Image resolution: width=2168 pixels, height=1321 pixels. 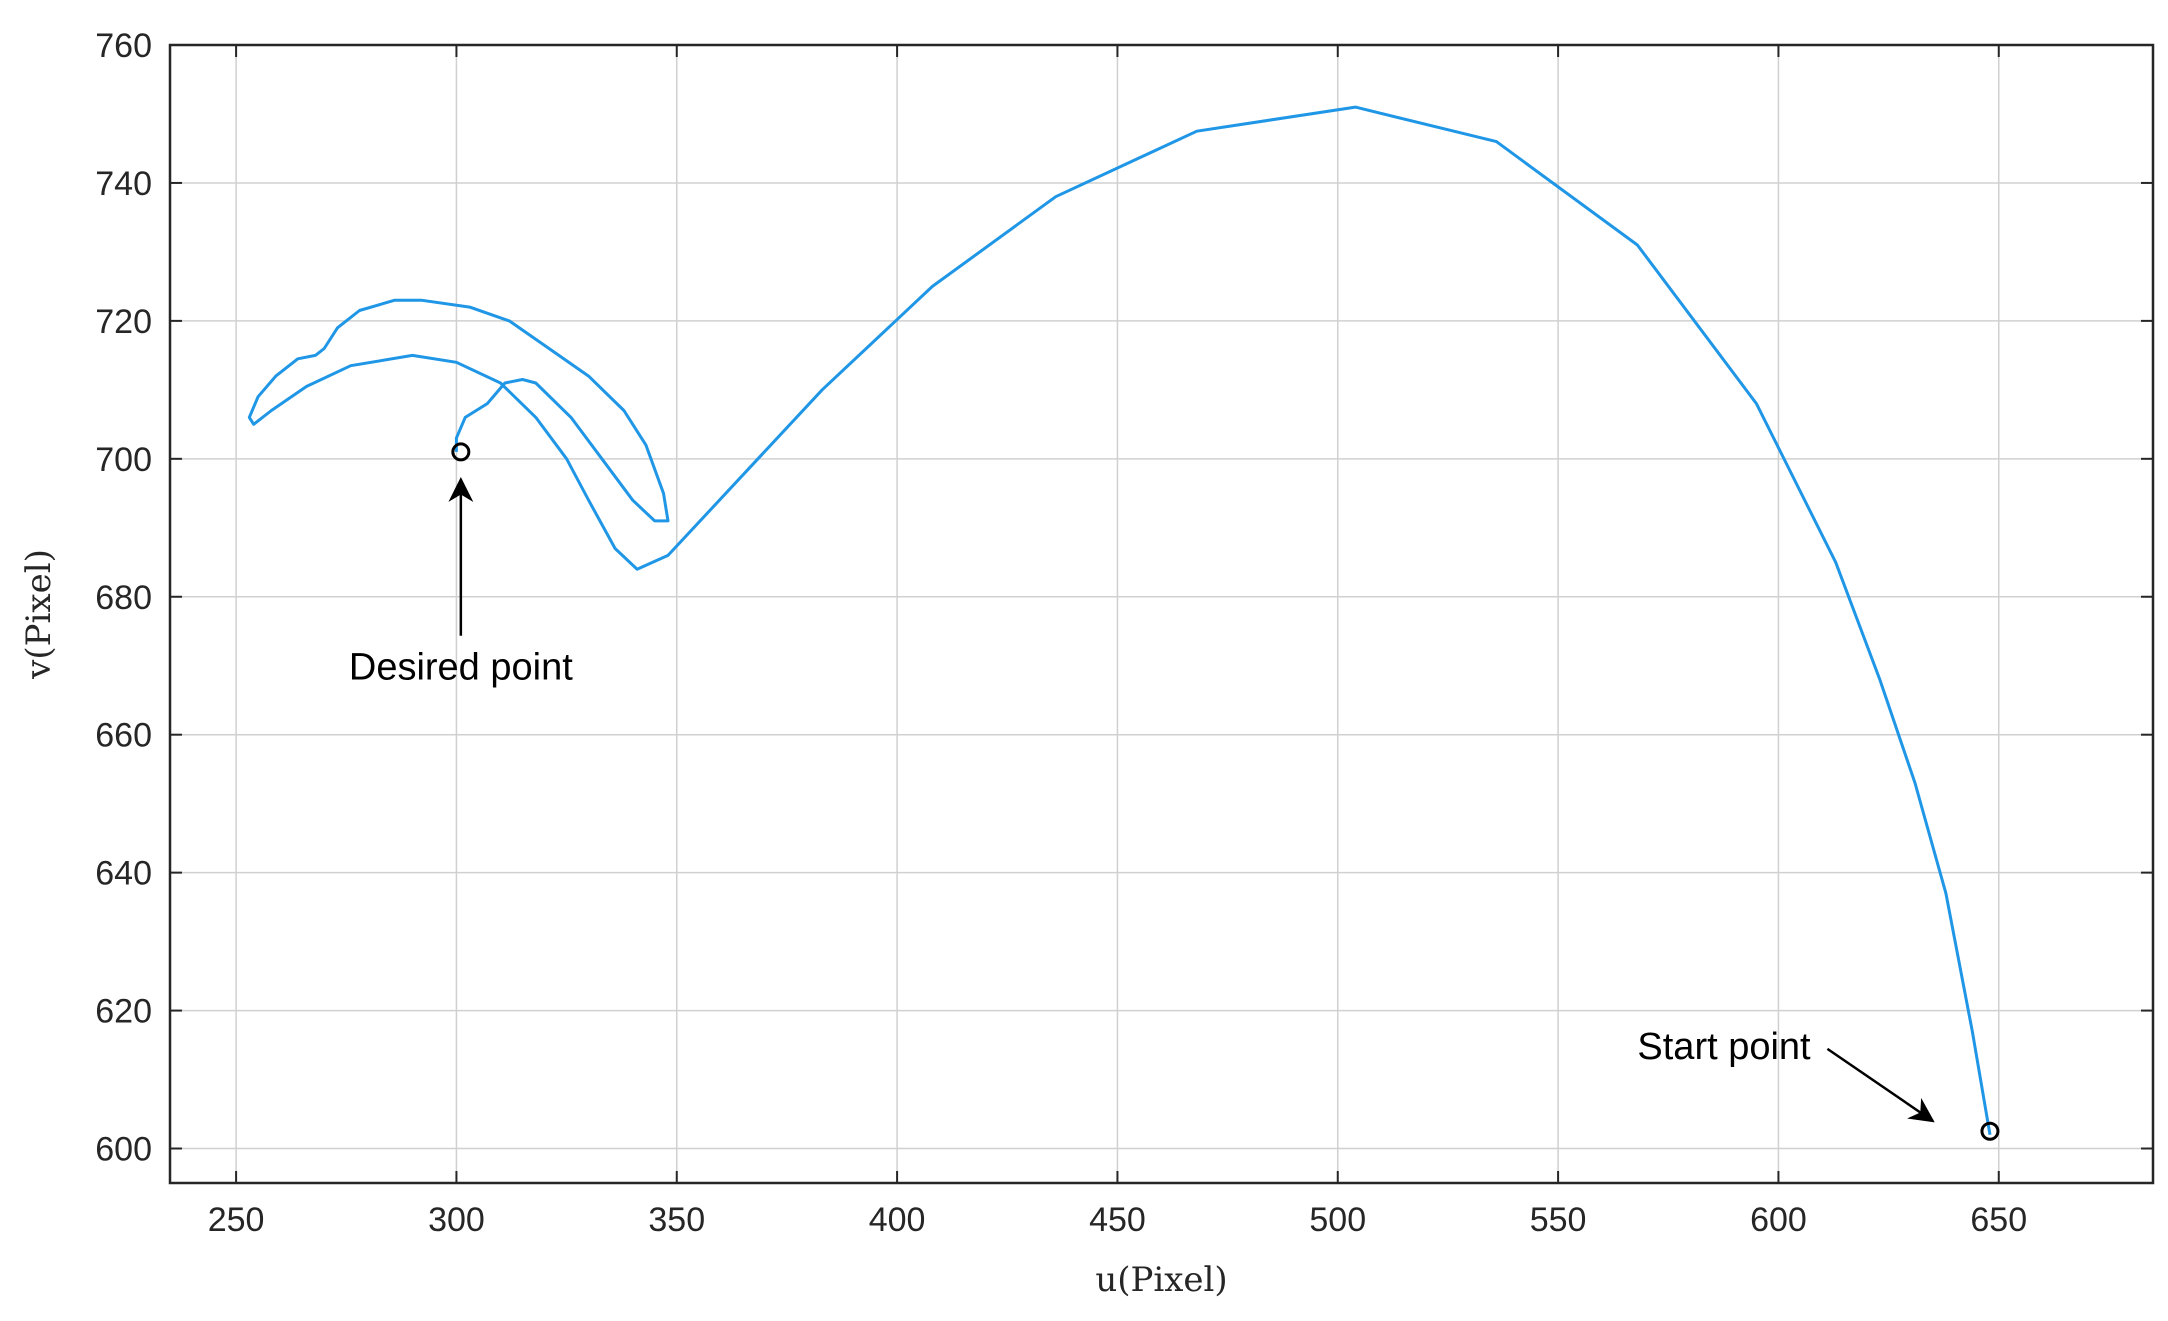 What do you see at coordinates (1558, 1220) in the screenshot?
I see `x-tick-label: 550` at bounding box center [1558, 1220].